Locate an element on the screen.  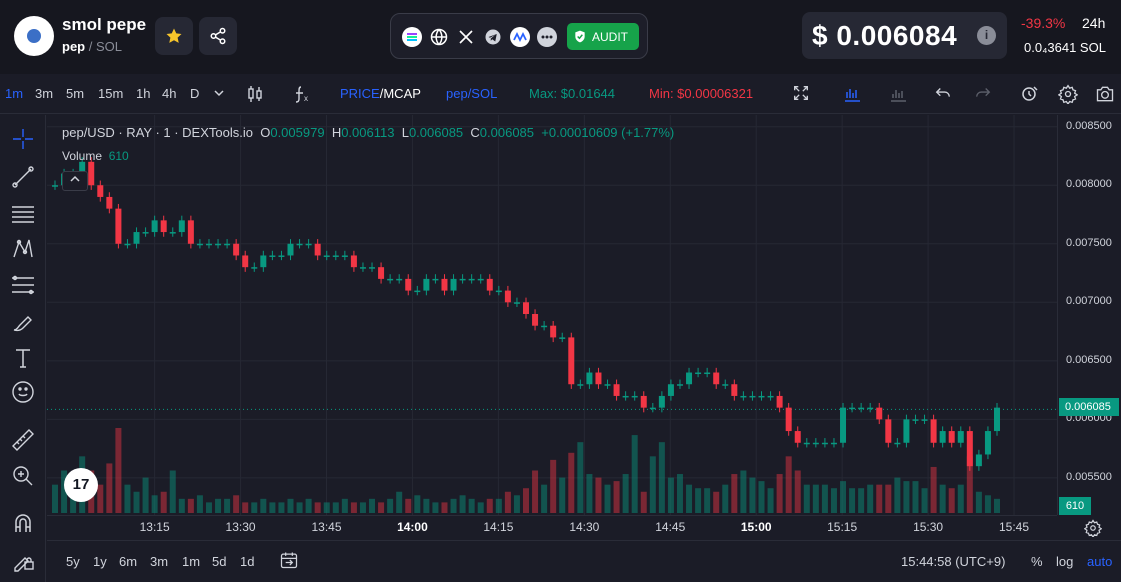
coinmarketcap-icon is located at coordinates (520, 37).